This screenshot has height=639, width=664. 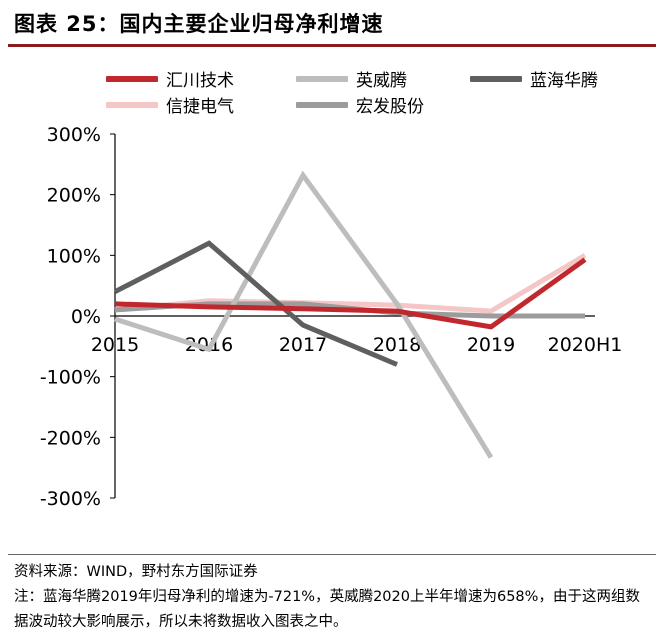 I want to click on legend-item-huichuan: 汇川技术, so click(x=170, y=78).